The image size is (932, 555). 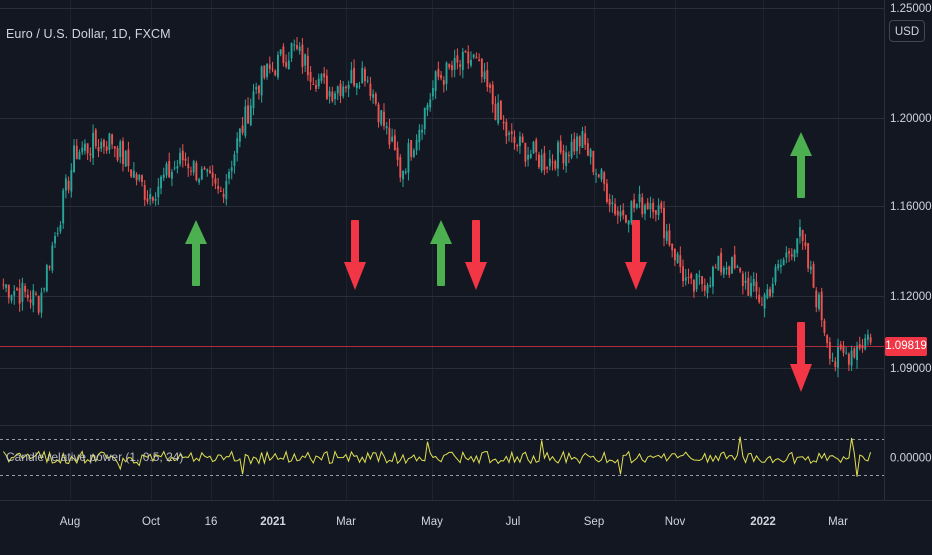 I want to click on arrow-down-shaft, so click(x=355, y=242).